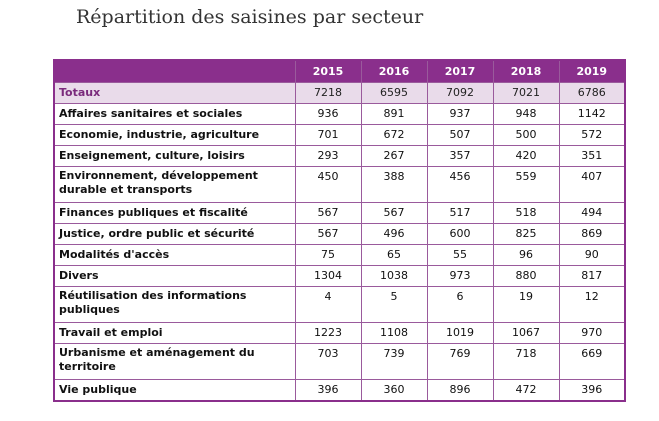 The image size is (659, 421). I want to click on table-cell: 672, so click(394, 135).